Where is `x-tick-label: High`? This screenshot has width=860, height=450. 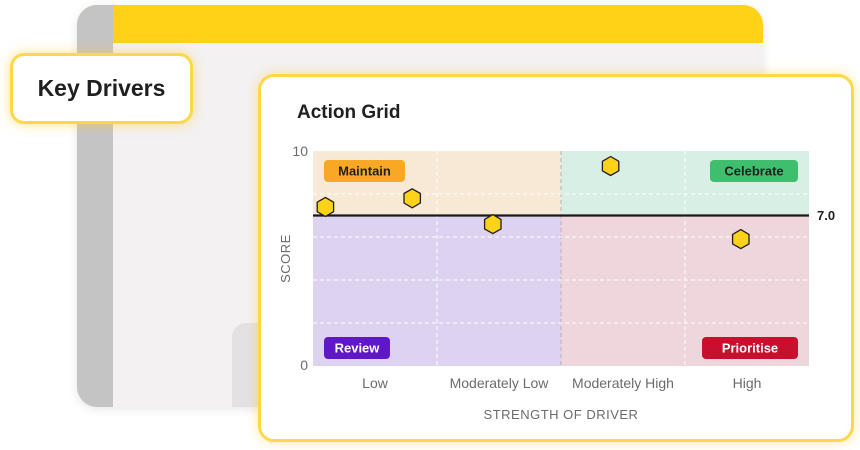 x-tick-label: High is located at coordinates (747, 383).